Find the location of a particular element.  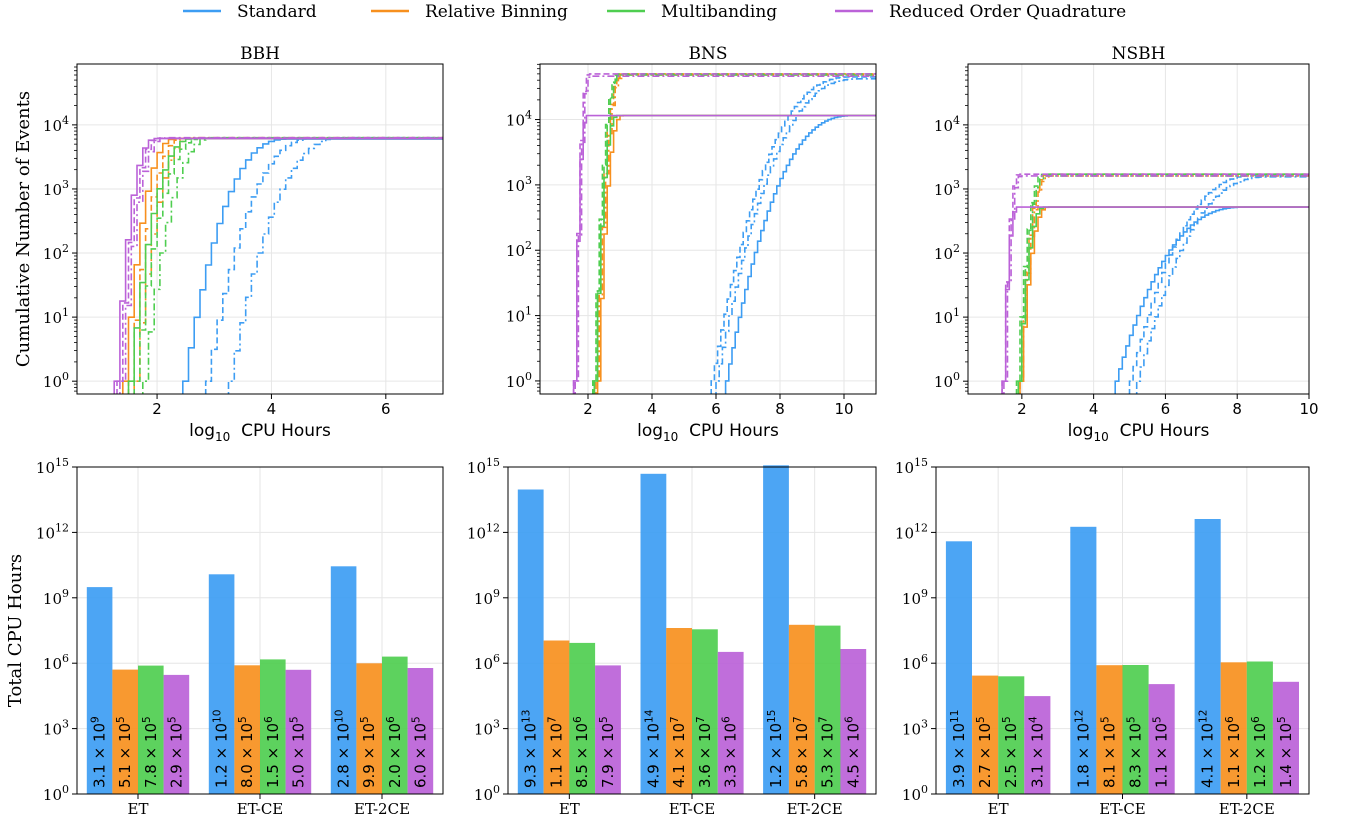

x-tick-label: 4 is located at coordinates (1094, 409).